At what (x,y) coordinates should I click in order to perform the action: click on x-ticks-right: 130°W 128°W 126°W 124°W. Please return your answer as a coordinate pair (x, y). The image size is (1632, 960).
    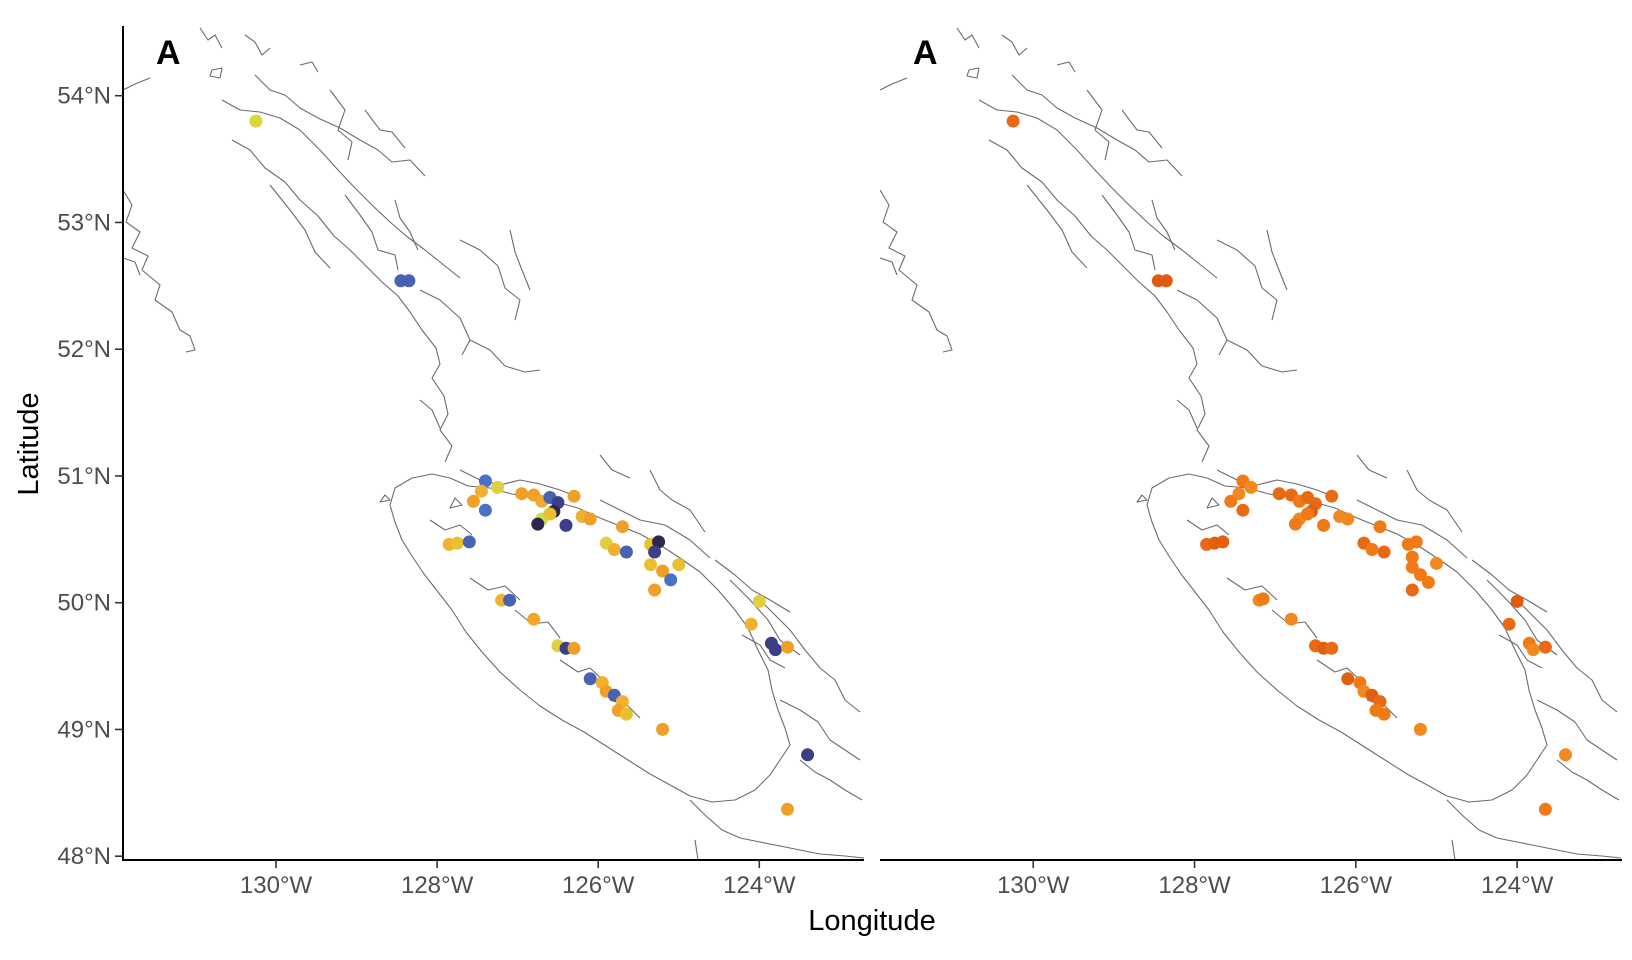
    Looking at the image, I should click on (1275, 879).